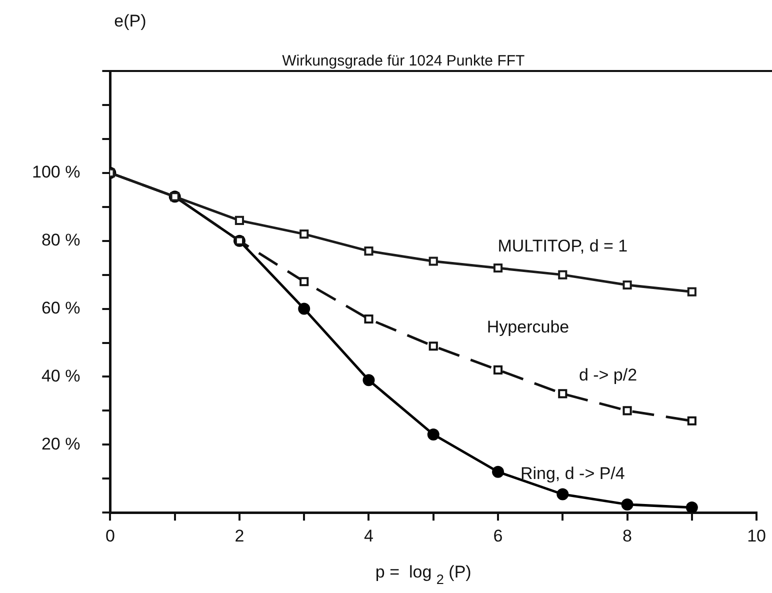 The height and width of the screenshot is (593, 772). What do you see at coordinates (403, 61) in the screenshot?
I see `chart-title: Wirkungsgrade für 1024 Punkte FFT` at bounding box center [403, 61].